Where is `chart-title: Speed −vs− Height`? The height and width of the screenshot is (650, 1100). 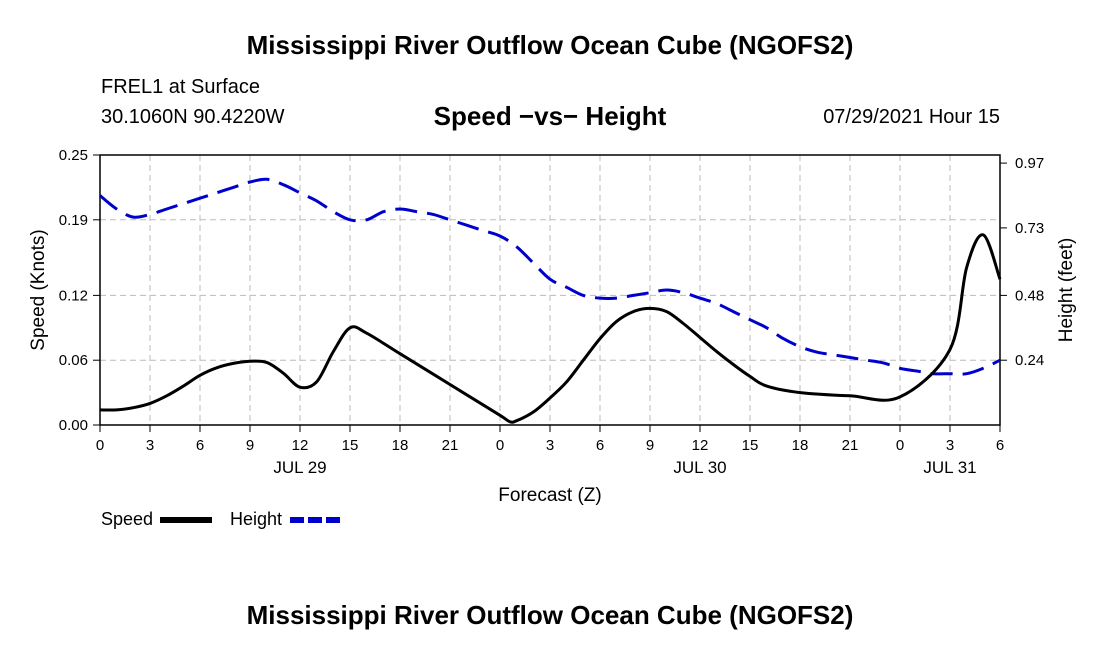
chart-title: Speed −vs− Height is located at coordinates (550, 116).